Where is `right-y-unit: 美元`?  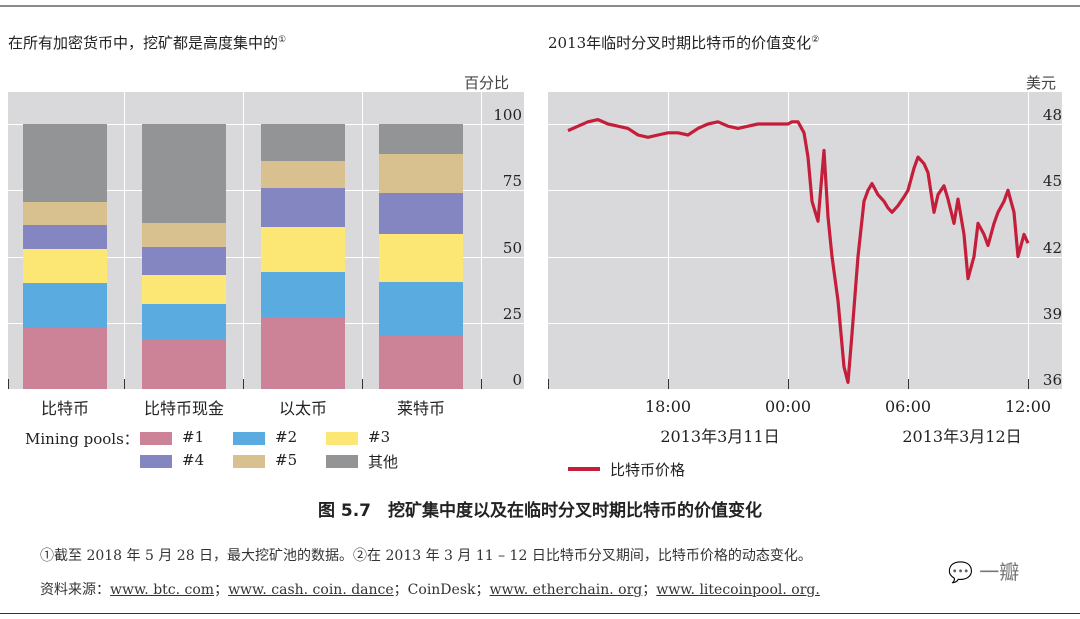
right-y-unit: 美元 is located at coordinates (1041, 83).